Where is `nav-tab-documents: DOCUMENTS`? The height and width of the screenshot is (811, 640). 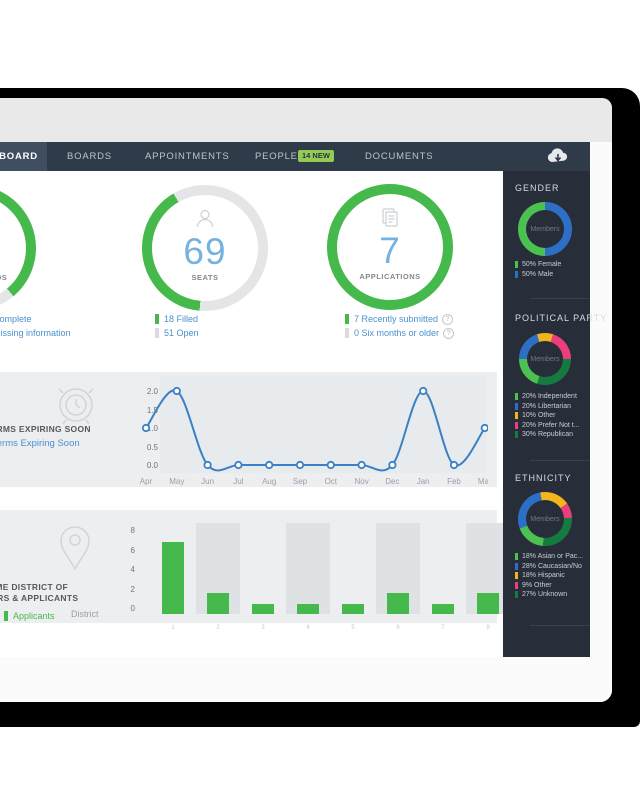
nav-tab-documents: DOCUMENTS is located at coordinates (399, 156).